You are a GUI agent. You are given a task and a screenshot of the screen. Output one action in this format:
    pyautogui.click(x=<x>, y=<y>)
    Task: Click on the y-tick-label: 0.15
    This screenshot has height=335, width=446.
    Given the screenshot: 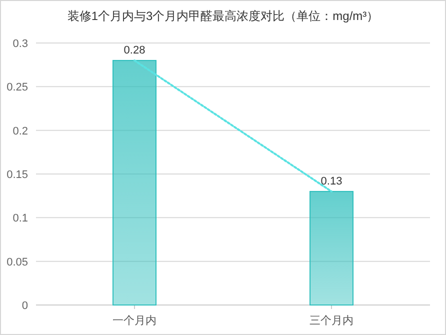 What is the action you would take?
    pyautogui.click(x=17, y=175)
    